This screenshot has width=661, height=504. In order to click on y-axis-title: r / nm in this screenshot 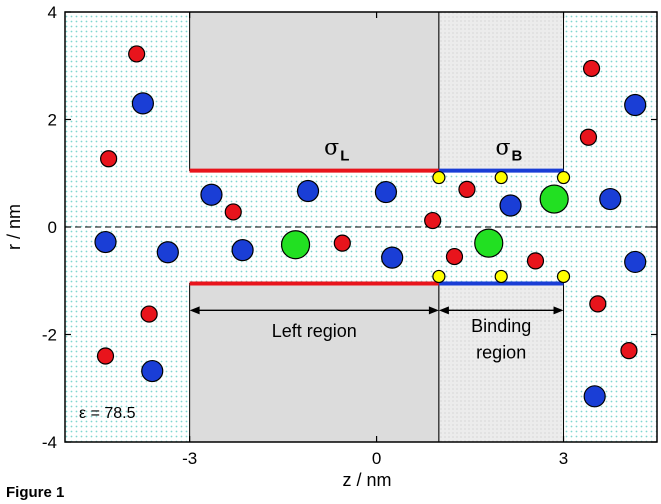, I will do `click(14, 227)`.